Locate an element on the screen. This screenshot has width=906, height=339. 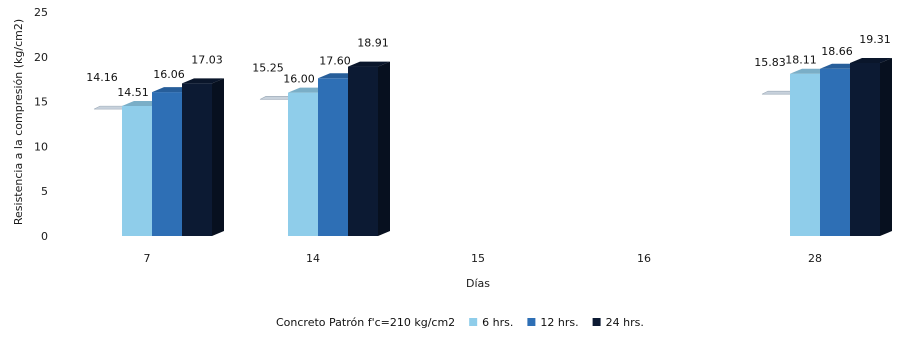
legend-label: Concreto Patrón f'c=210 kg/cm2 is located at coordinates (365, 322).